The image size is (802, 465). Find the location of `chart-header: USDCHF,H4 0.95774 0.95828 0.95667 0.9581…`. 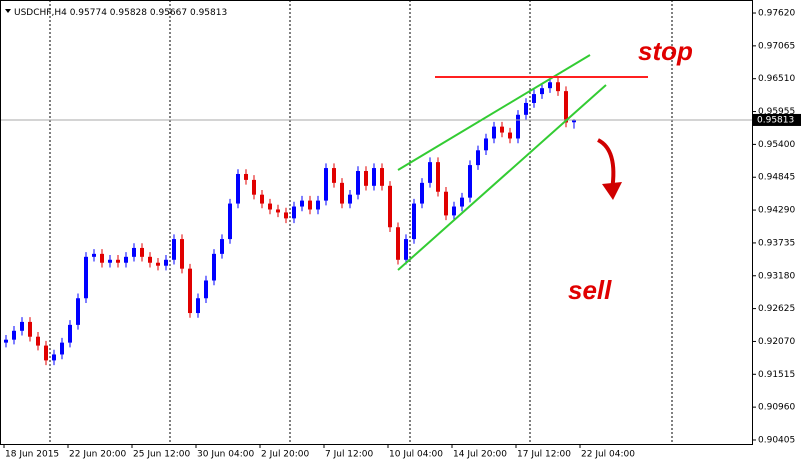

chart-header: USDCHF,H4 0.95774 0.95828 0.95667 0.9581… is located at coordinates (120, 13).